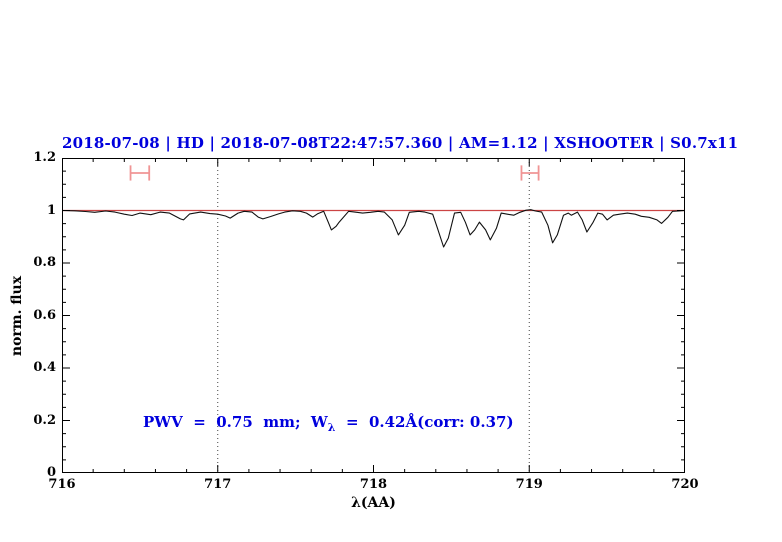  Describe the element at coordinates (44, 420) in the screenshot. I see `y-tick-label: 0.2` at that location.